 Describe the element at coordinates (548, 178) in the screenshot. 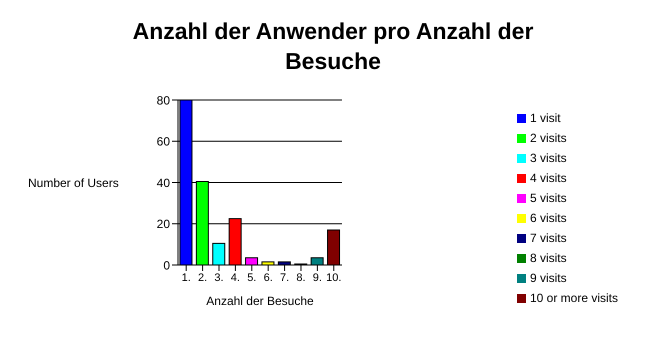

I see `legend-label: 4 visits` at that location.